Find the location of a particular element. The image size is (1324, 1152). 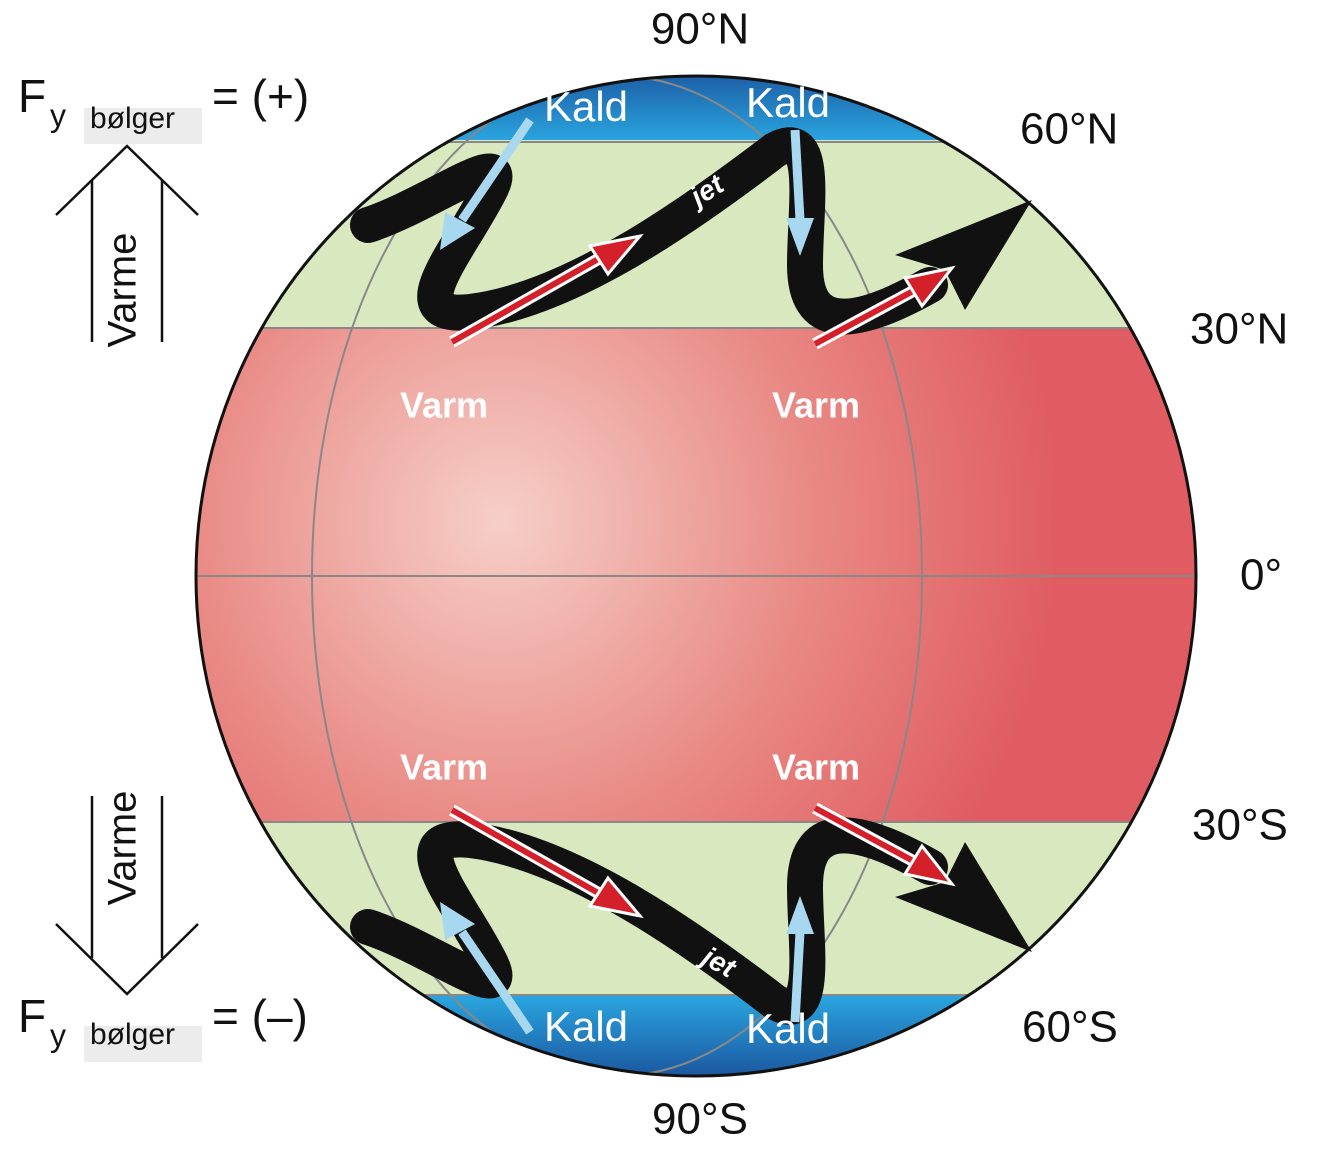

latitude-label: 30°S is located at coordinates (1240, 825).